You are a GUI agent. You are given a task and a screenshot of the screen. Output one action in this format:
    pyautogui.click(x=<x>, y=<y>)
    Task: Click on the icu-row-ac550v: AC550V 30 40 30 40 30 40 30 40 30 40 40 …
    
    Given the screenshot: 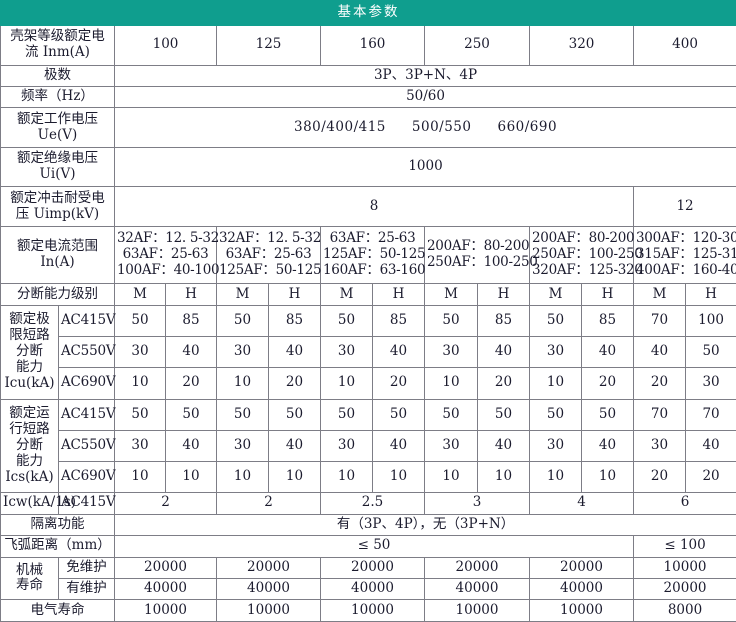 What is the action you would take?
    pyautogui.click(x=368, y=352)
    